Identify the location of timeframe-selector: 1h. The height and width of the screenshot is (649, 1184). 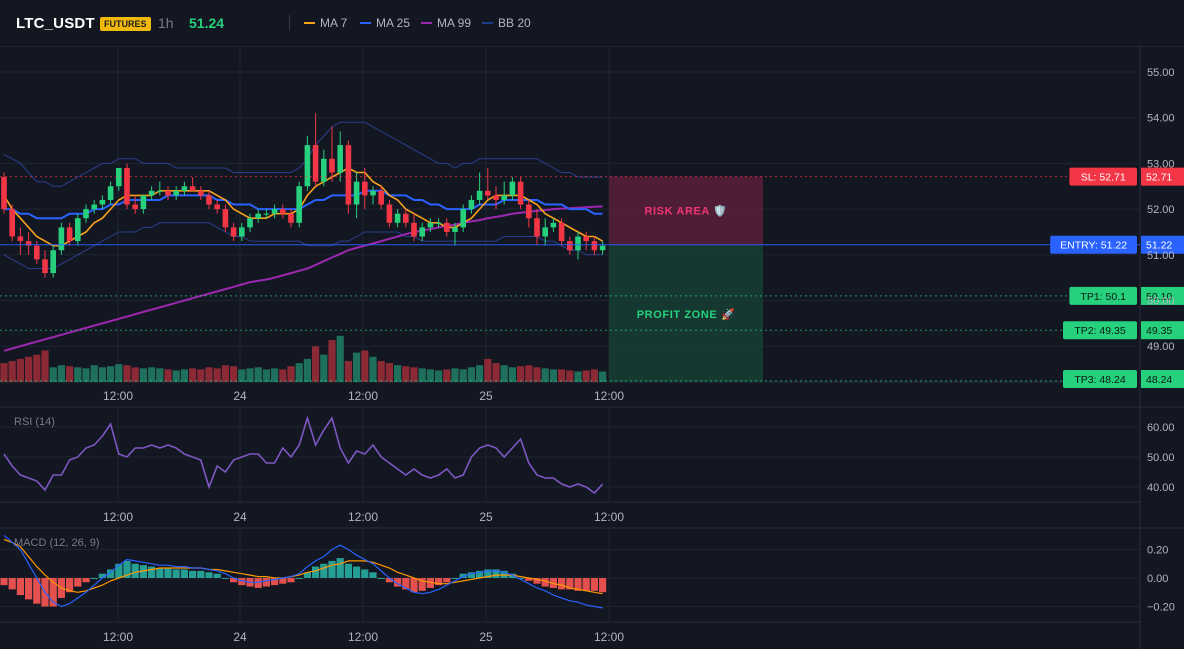
(166, 23).